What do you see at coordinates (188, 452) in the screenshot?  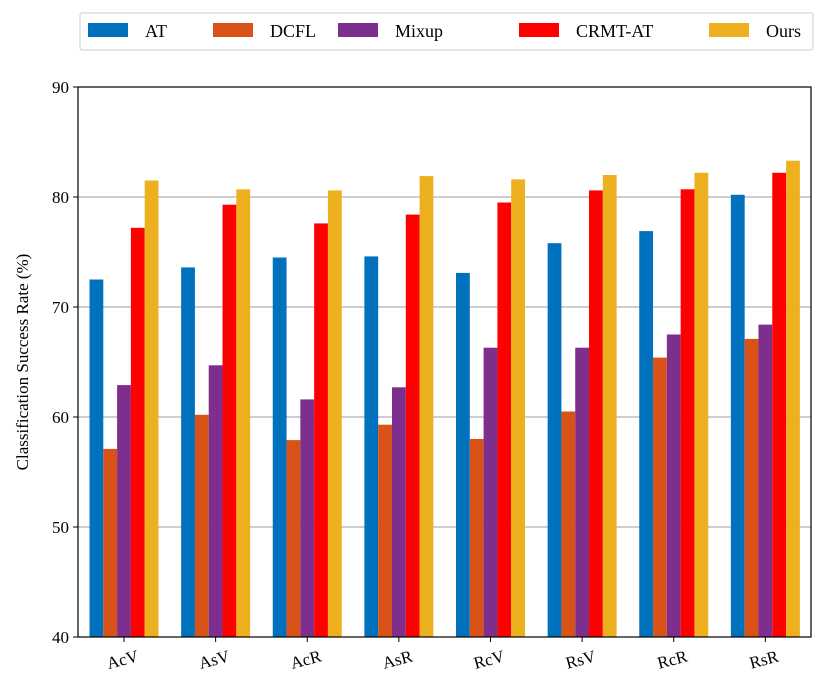 I see `bar-at-asv` at bounding box center [188, 452].